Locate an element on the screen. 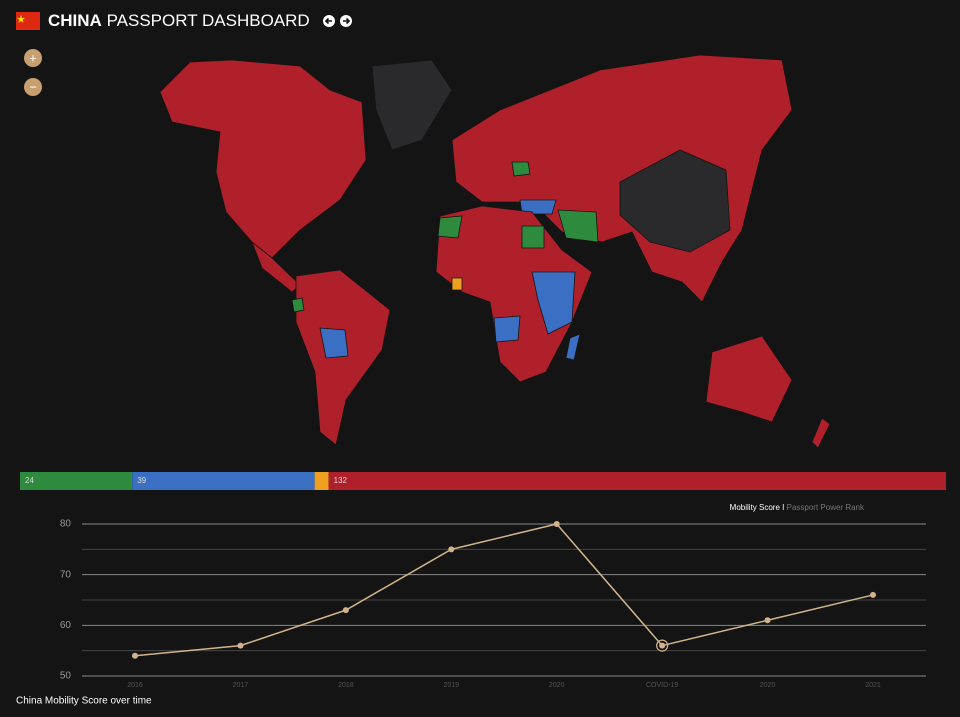  new-zealand is located at coordinates (821, 433).